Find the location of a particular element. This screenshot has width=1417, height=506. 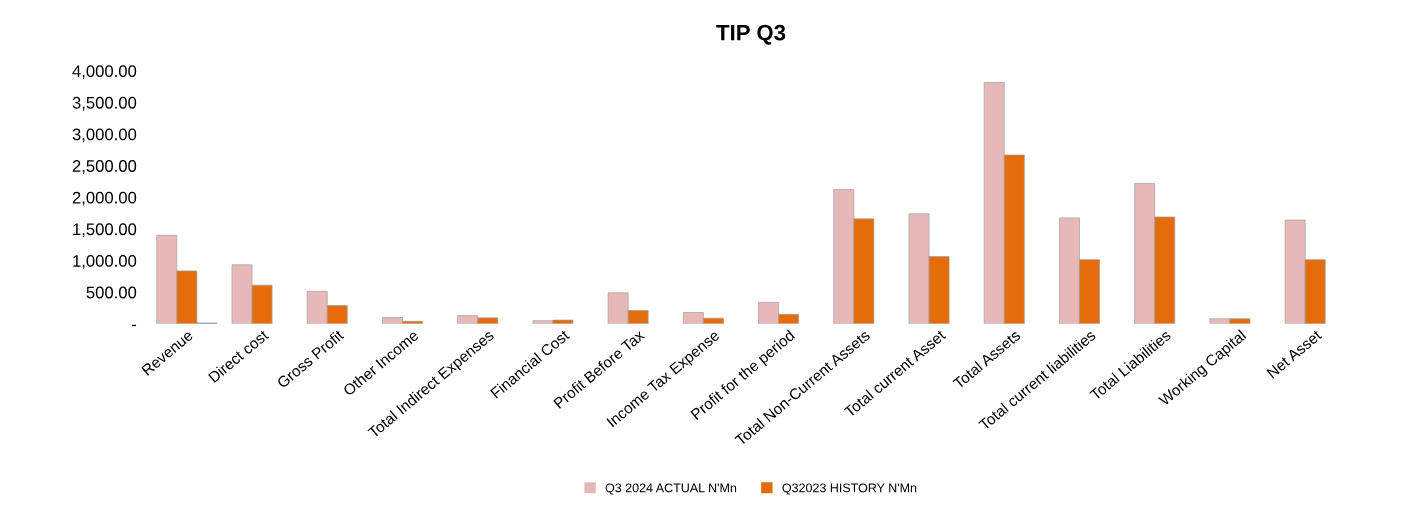

y-tick-label: 1,000.00 is located at coordinates (105, 261).